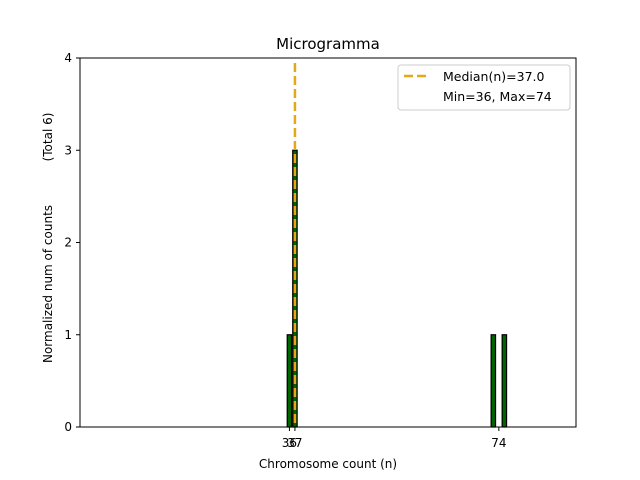 Image resolution: width=640 pixels, height=480 pixels. I want to click on chart-title: Microgramma, so click(328, 44).